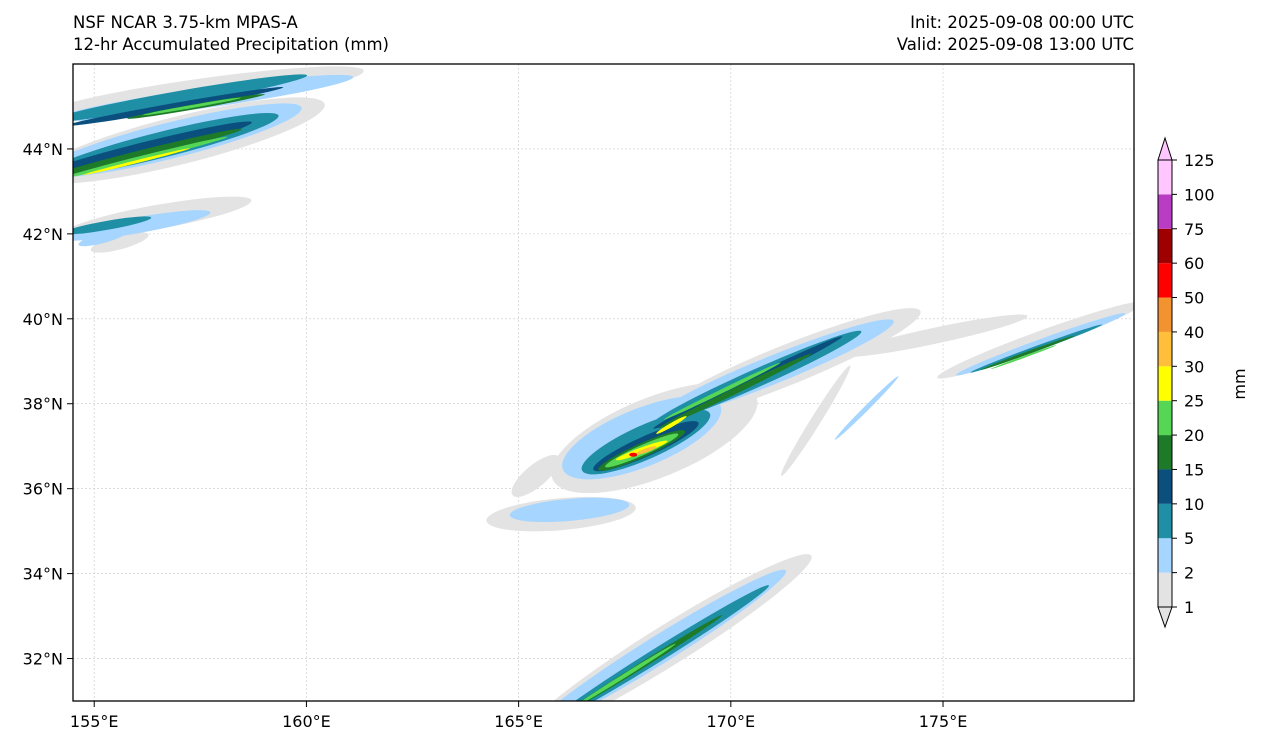 The width and height of the screenshot is (1262, 745). What do you see at coordinates (1199, 160) in the screenshot?
I see `colorbar-tick-label: 125` at bounding box center [1199, 160].